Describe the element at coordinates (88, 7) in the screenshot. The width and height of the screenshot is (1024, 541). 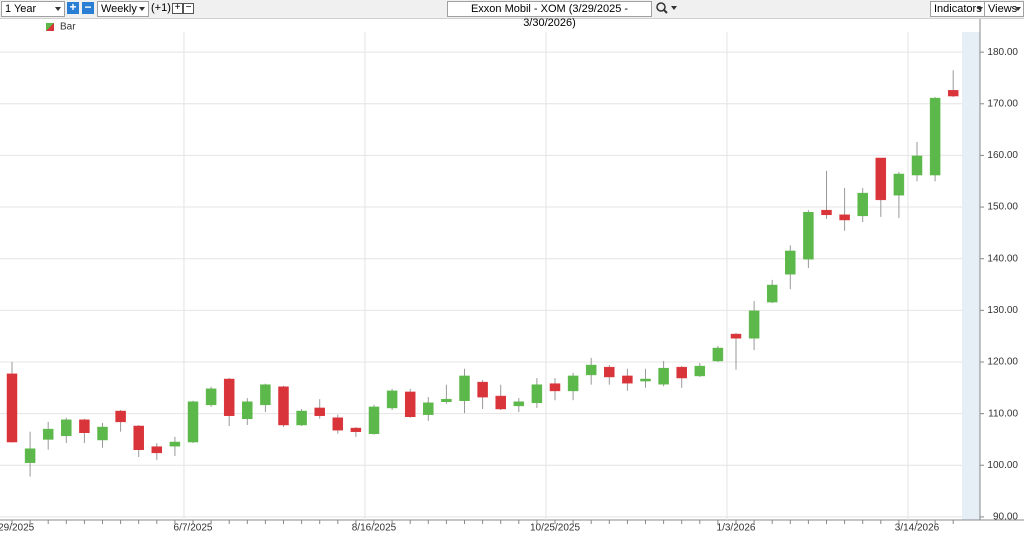
I see `zoom-out: −` at that location.